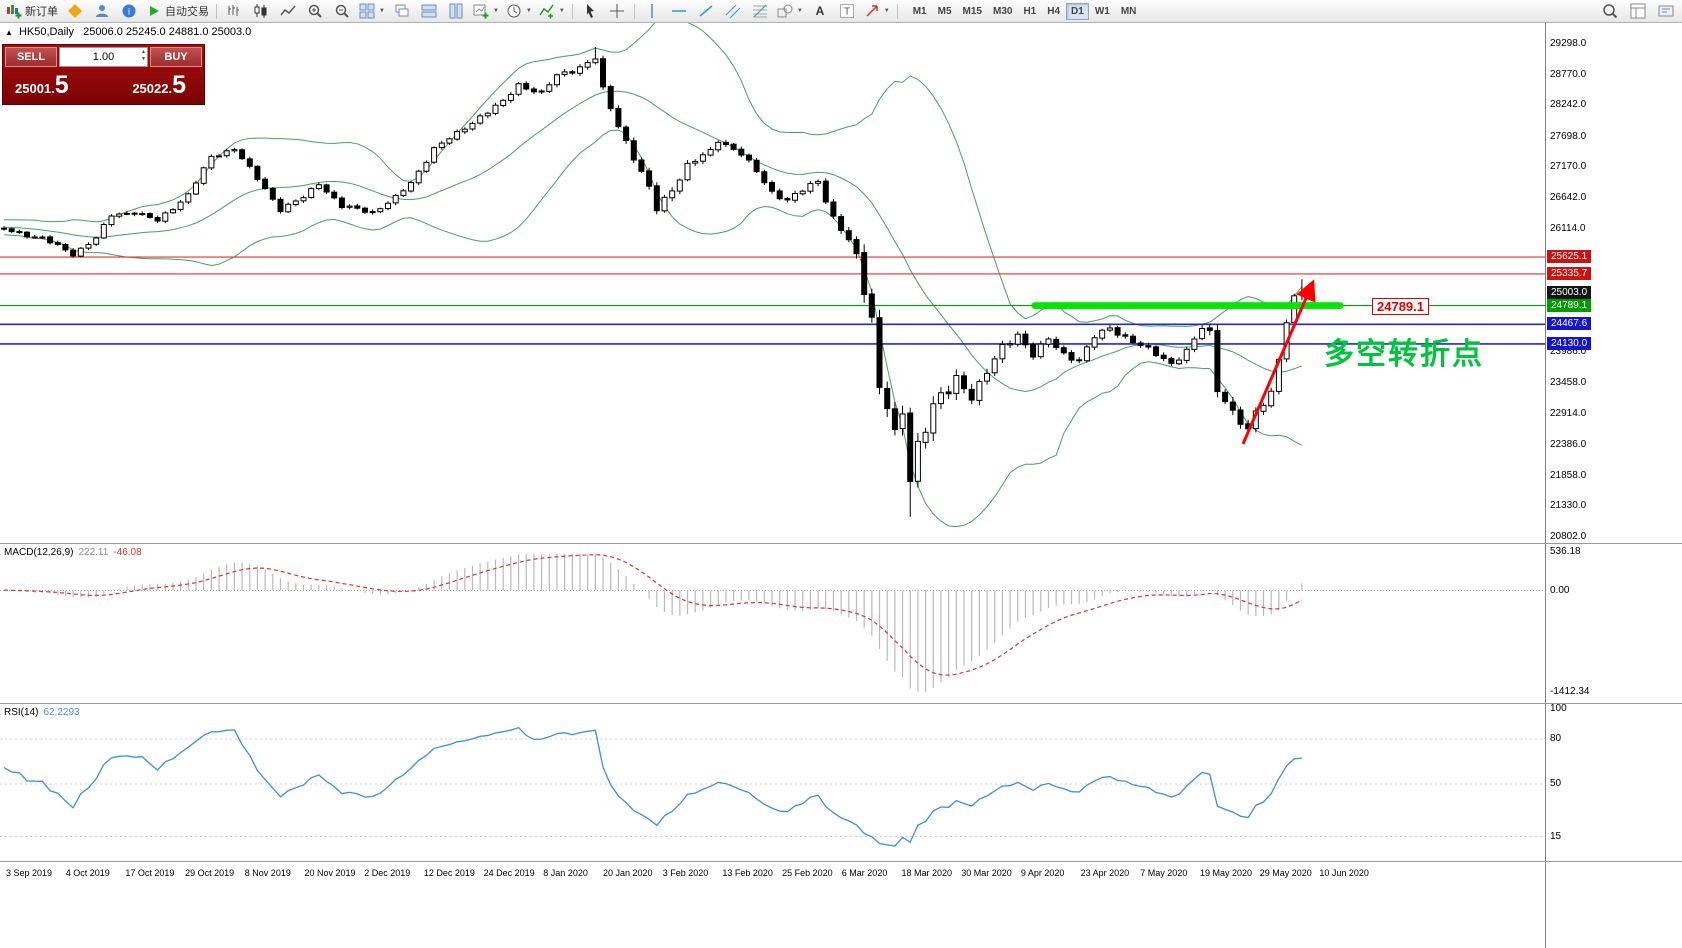 The width and height of the screenshot is (1682, 948). I want to click on macd-axis-label: 0.00, so click(1560, 590).